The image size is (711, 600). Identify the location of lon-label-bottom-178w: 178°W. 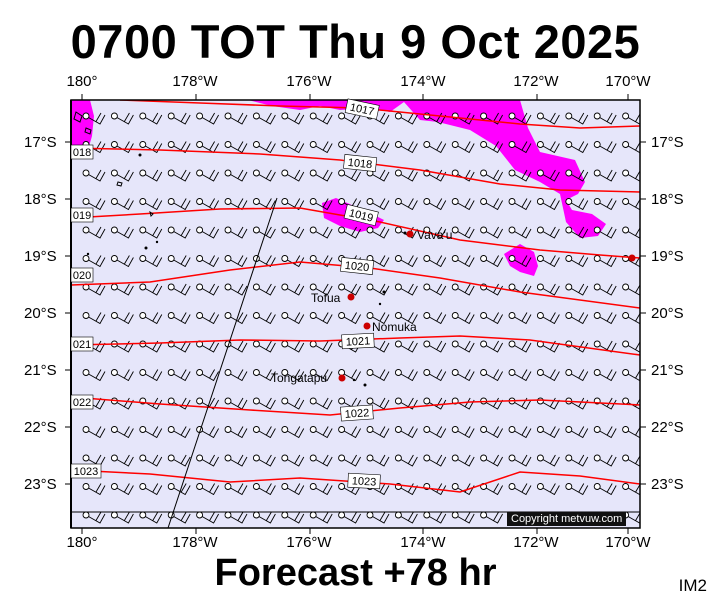
(195, 542).